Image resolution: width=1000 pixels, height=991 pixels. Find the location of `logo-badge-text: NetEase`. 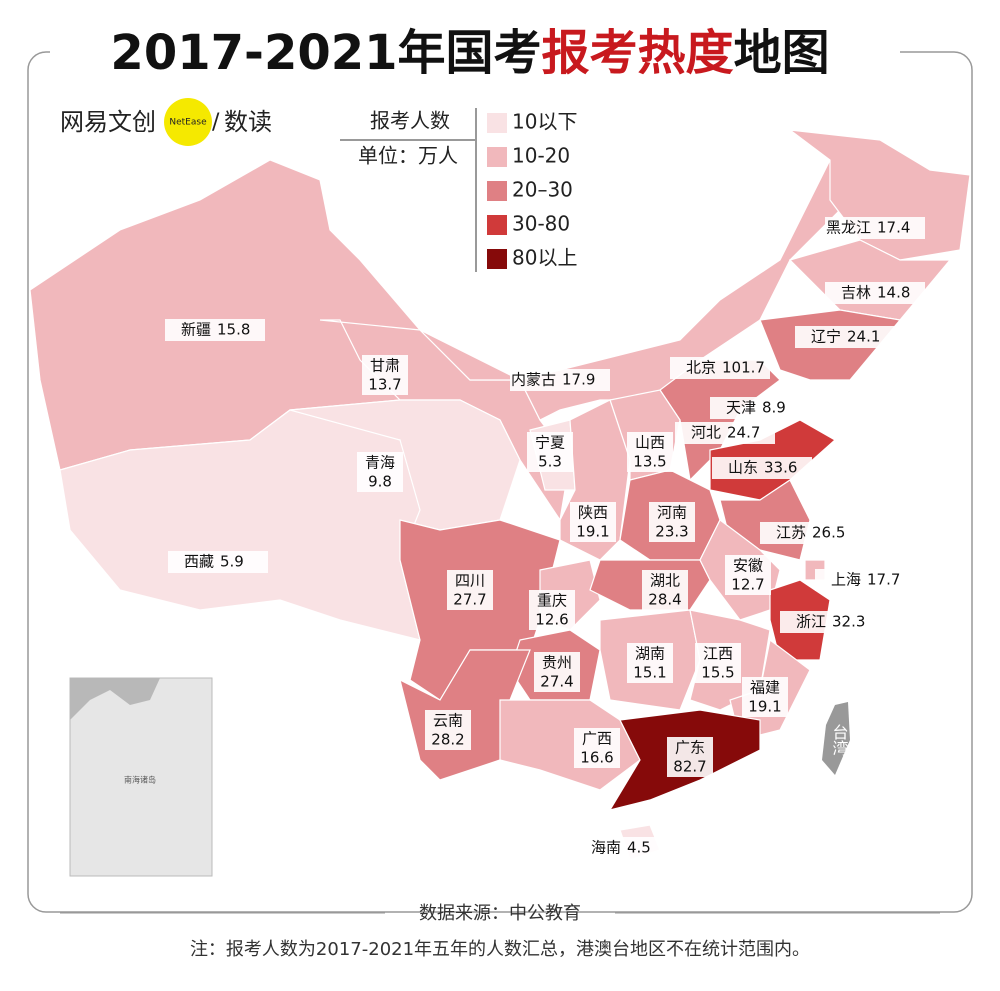

logo-badge-text: NetEase is located at coordinates (188, 123).